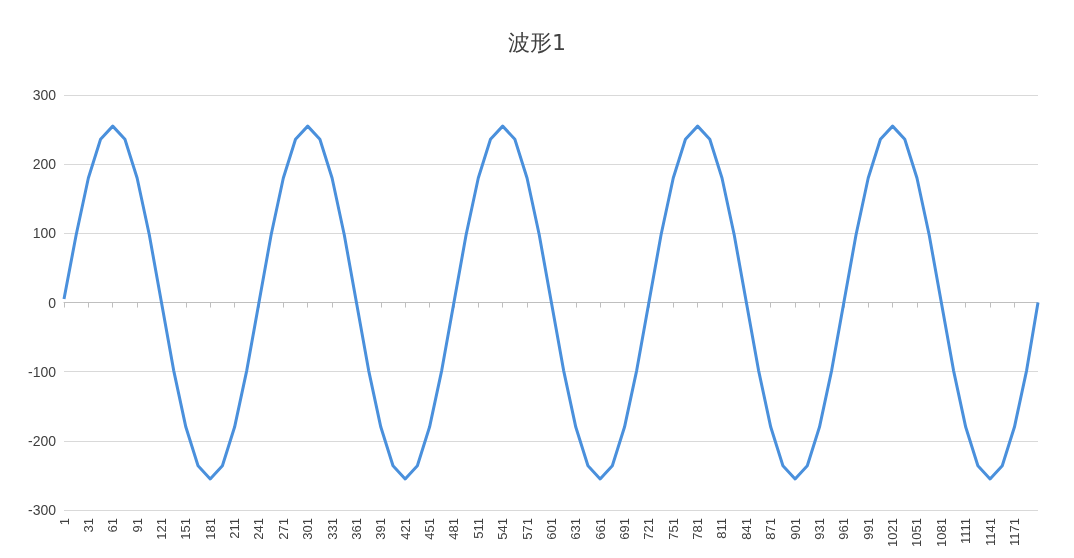  What do you see at coordinates (44, 95) in the screenshot?
I see `y-tick-label: 300` at bounding box center [44, 95].